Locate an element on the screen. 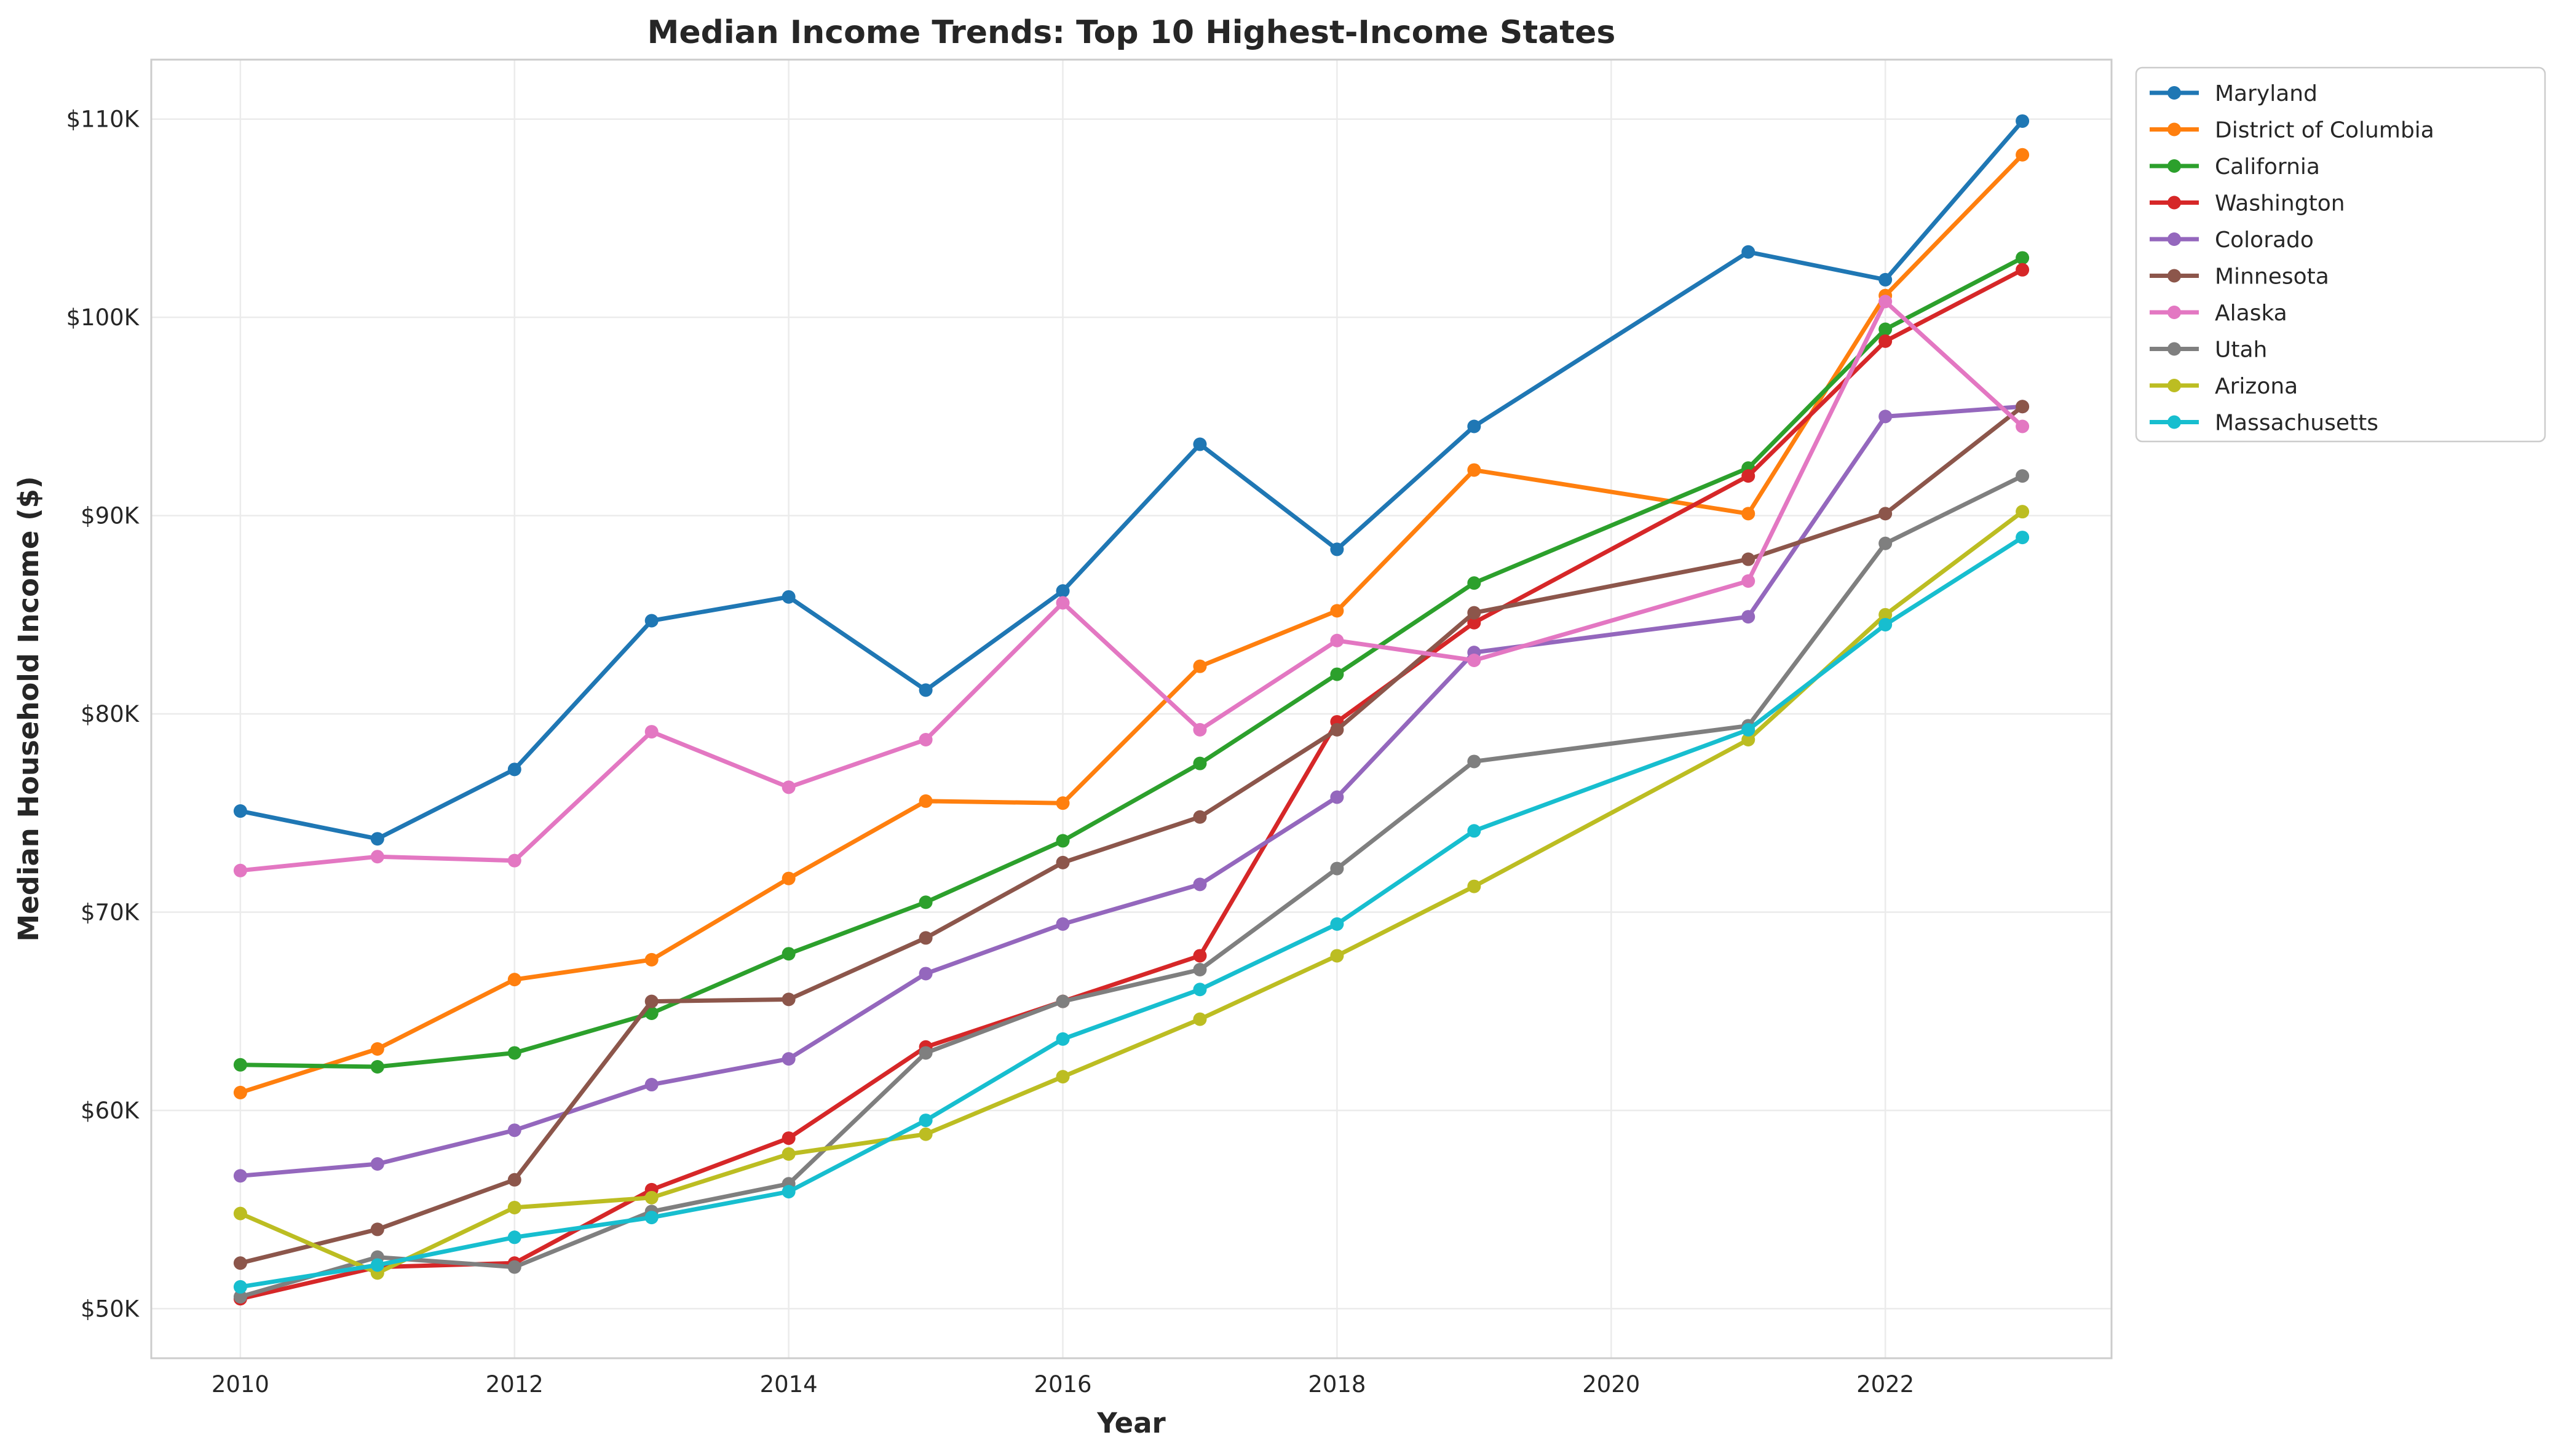  legend-label: Colorado is located at coordinates (2264, 241).